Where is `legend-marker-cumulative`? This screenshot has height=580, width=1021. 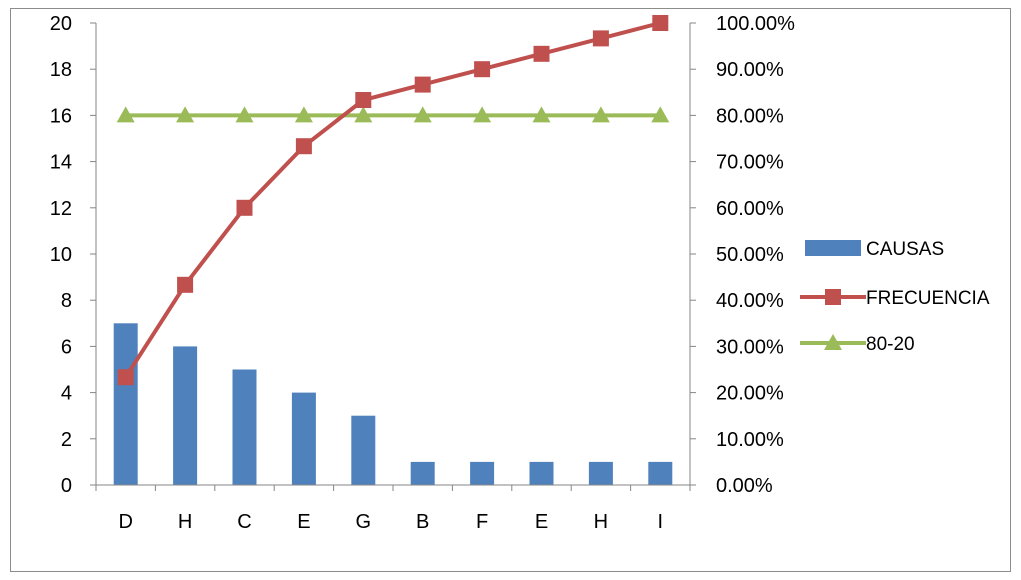
legend-marker-cumulative is located at coordinates (833, 297).